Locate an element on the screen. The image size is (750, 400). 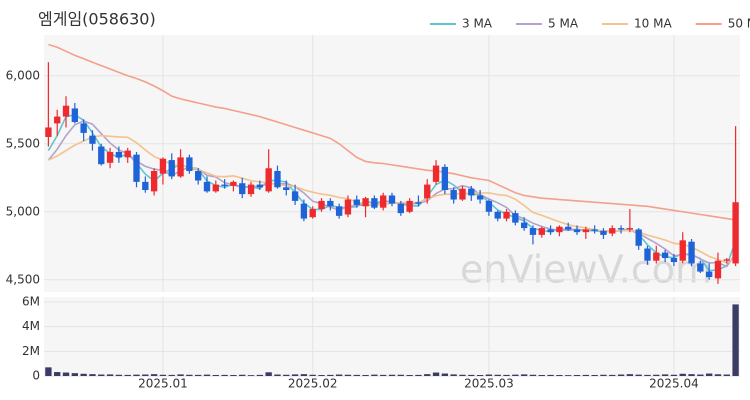
y-tick-label: 5,000 is located at coordinates (23, 211).